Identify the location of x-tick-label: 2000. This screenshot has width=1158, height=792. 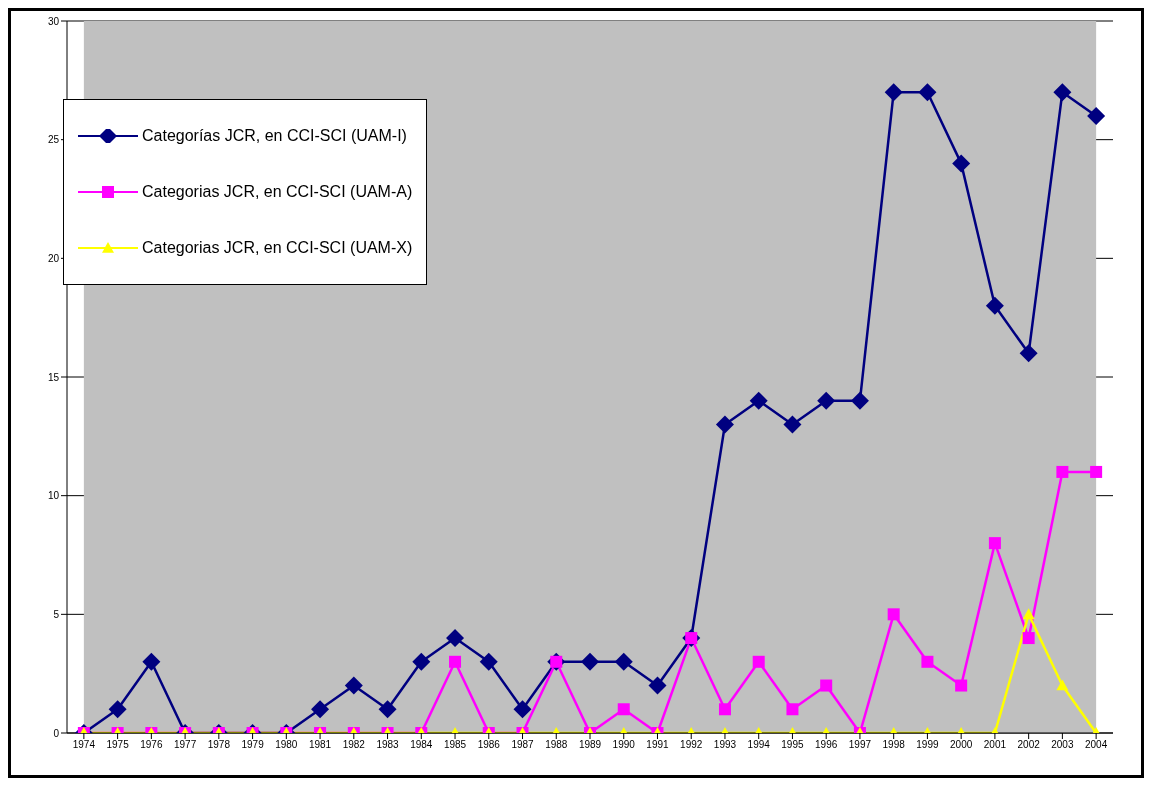
(961, 745).